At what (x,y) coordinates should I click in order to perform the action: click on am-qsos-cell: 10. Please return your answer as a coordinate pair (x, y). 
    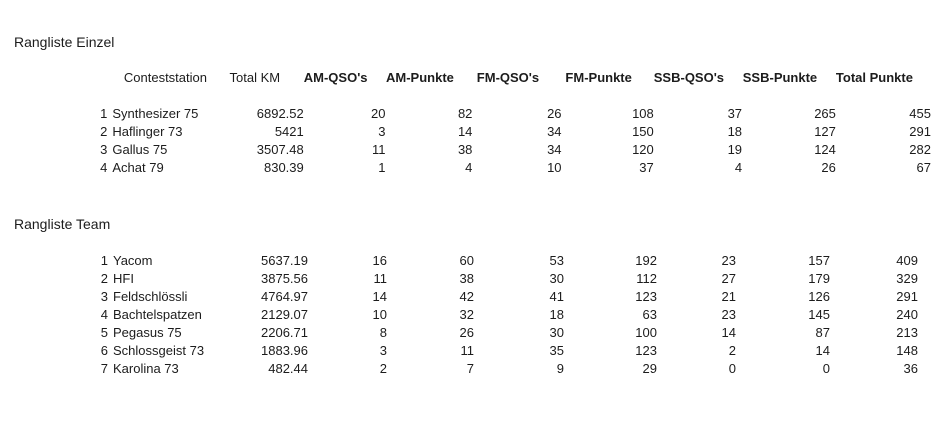
    Looking at the image, I should click on (379, 314).